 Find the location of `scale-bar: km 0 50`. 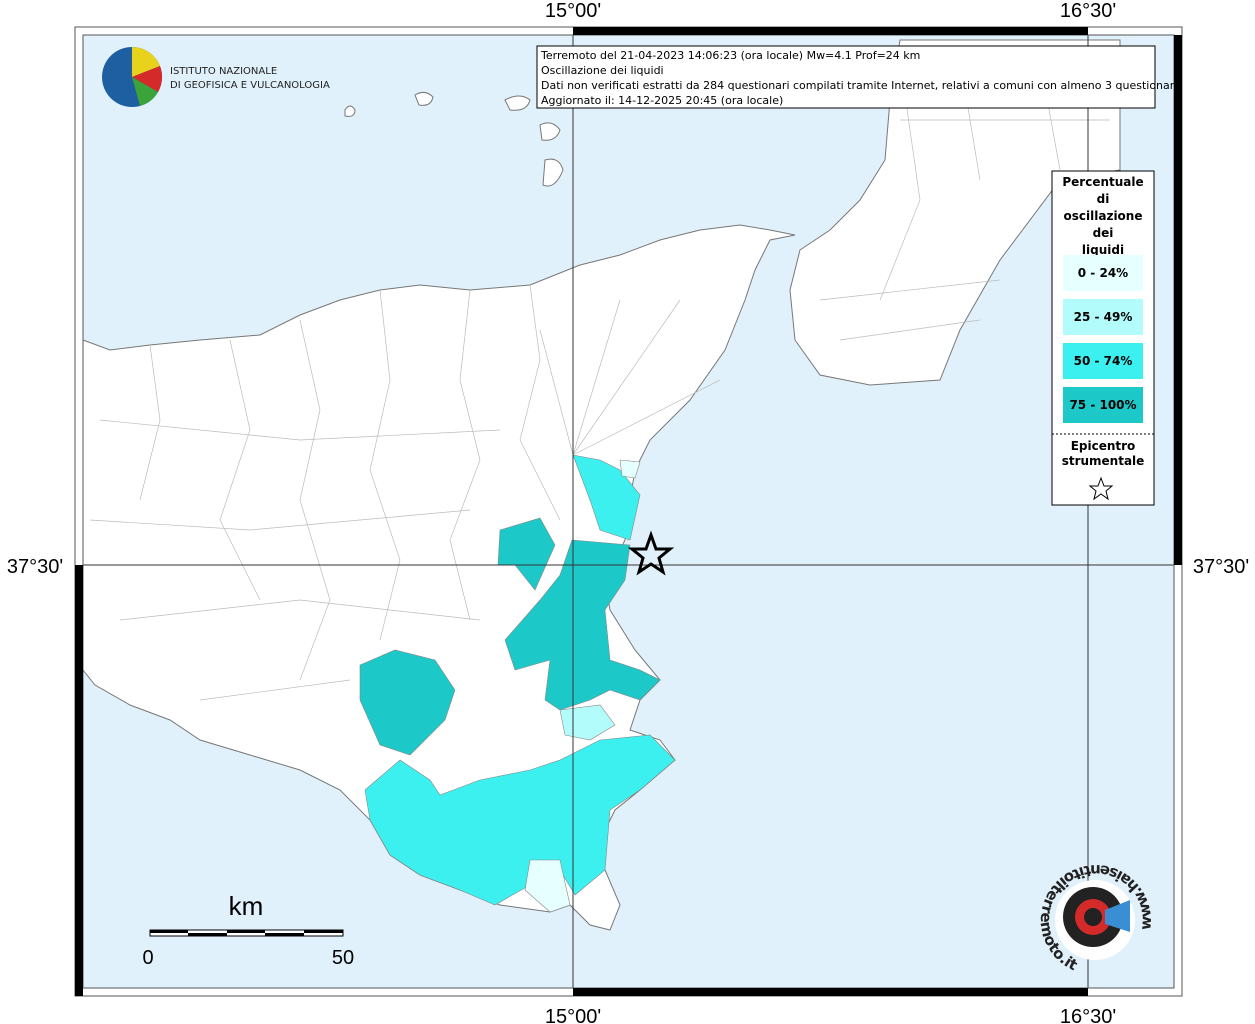

scale-bar: km 0 50 is located at coordinates (248, 930).